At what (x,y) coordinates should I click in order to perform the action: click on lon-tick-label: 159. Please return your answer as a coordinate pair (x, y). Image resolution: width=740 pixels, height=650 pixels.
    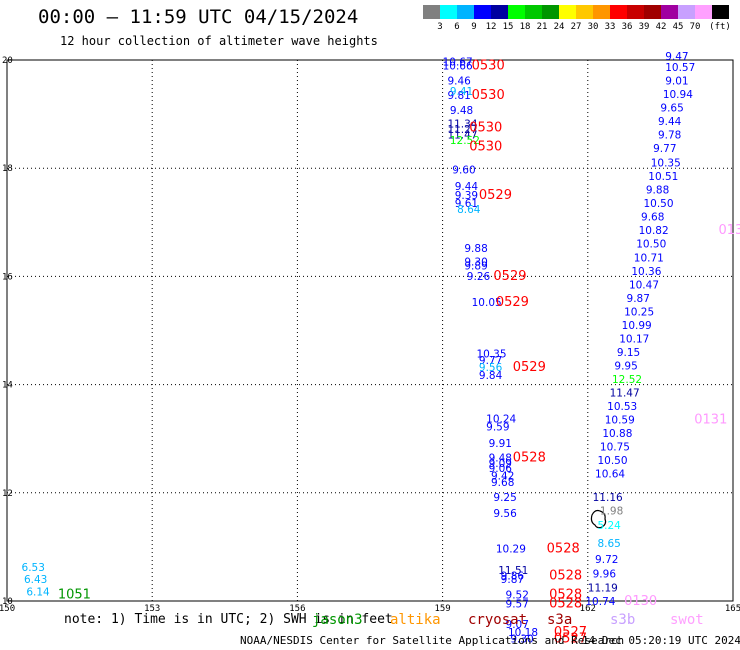
    Looking at the image, I should click on (442, 609).